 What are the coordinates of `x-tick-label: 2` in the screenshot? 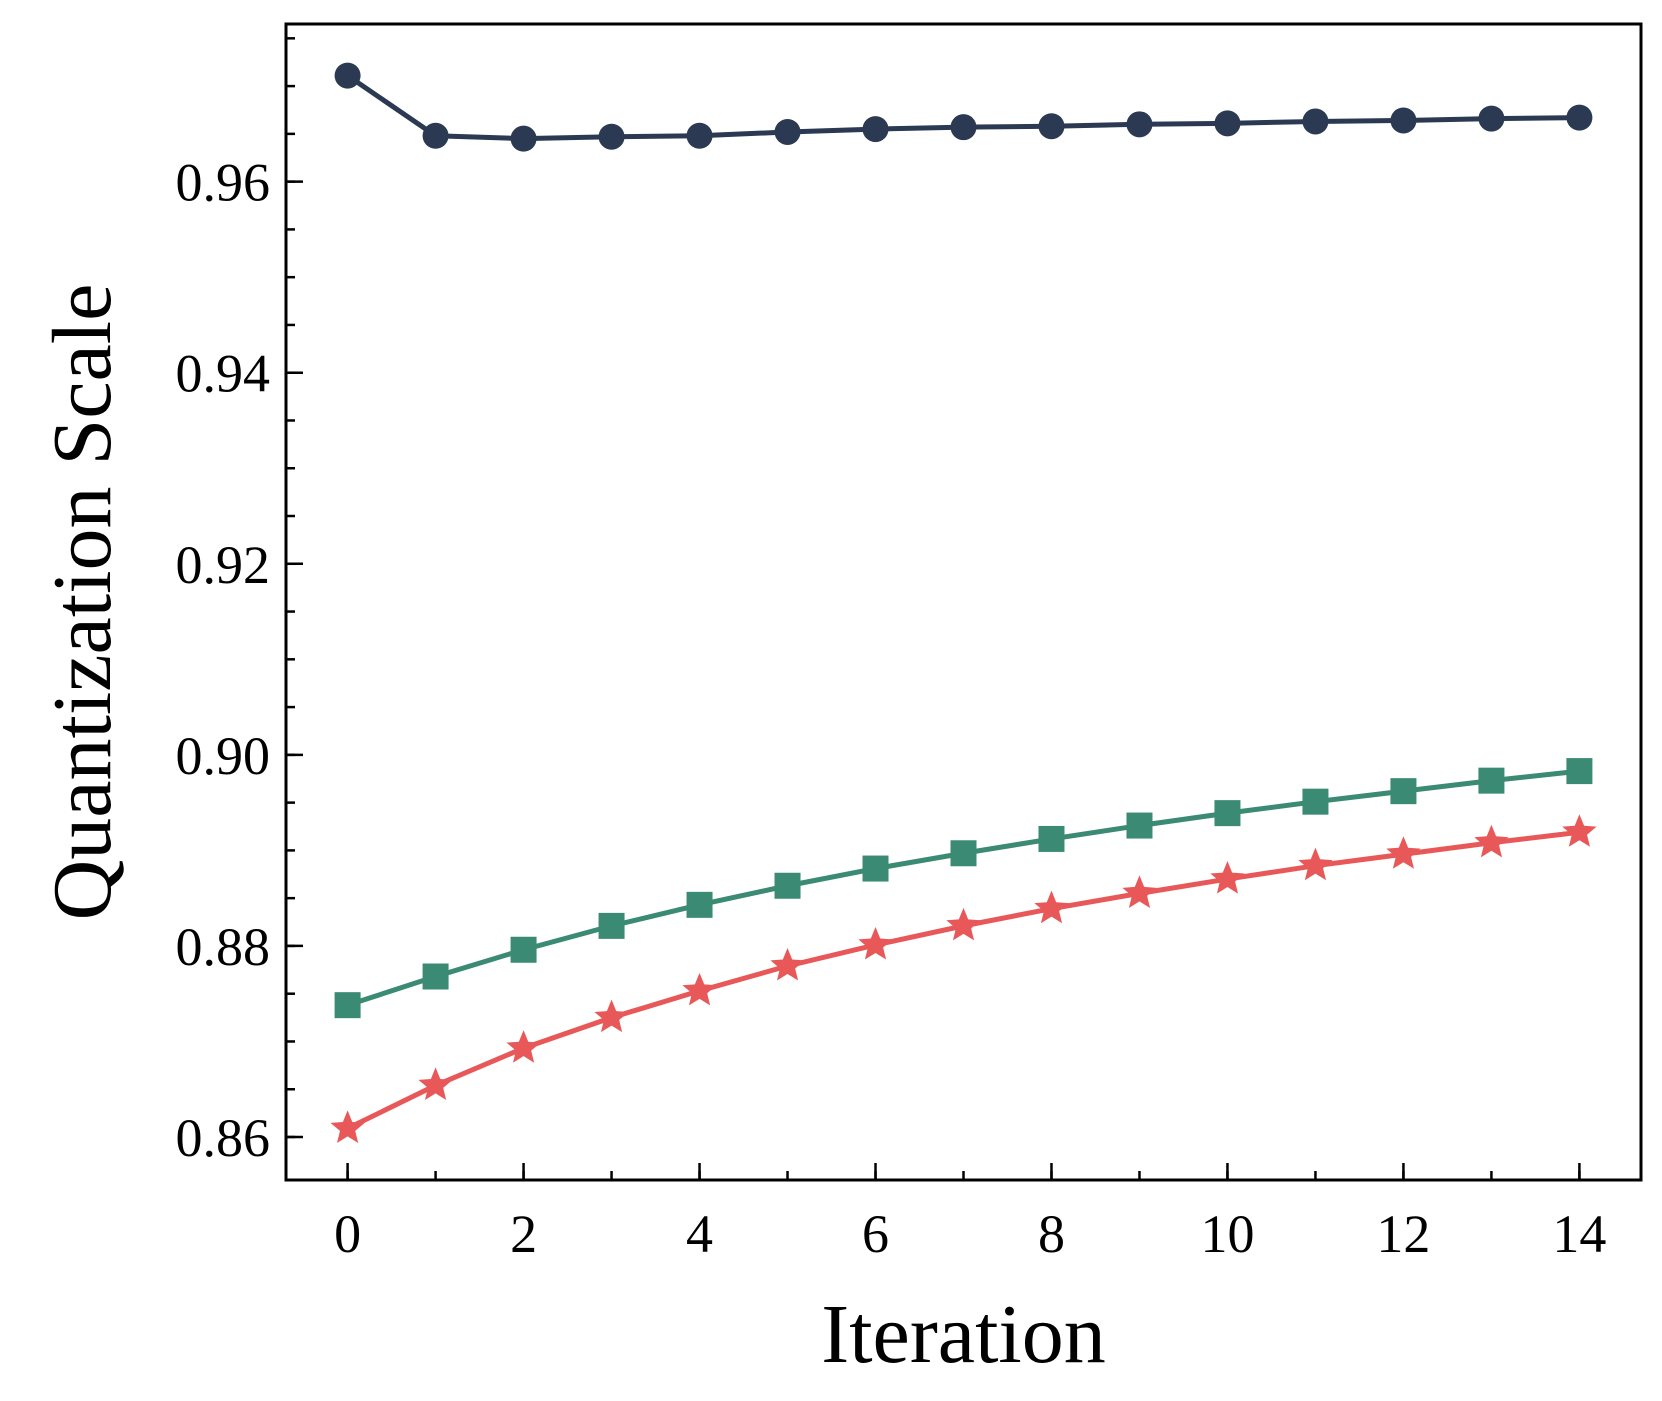 It's located at (523, 1234).